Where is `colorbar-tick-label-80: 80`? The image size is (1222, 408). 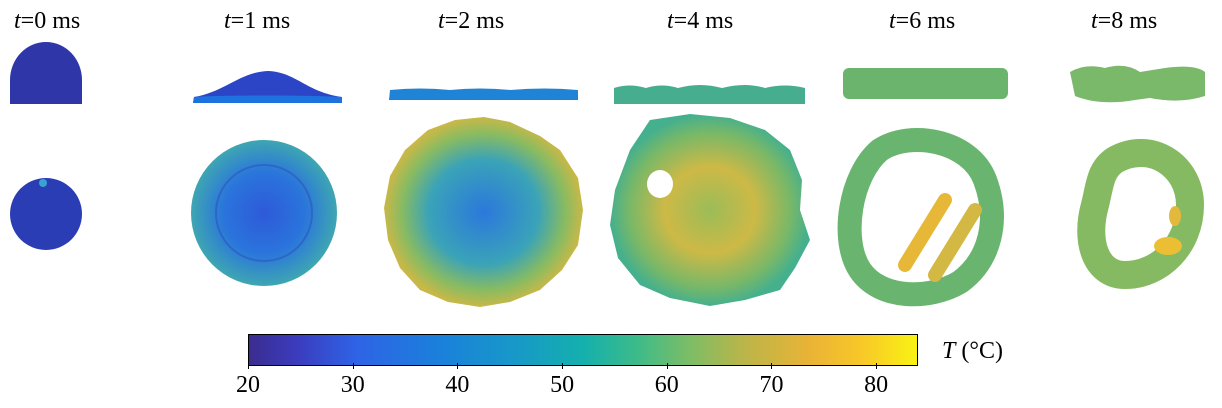
colorbar-tick-label-80: 80 is located at coordinates (876, 385).